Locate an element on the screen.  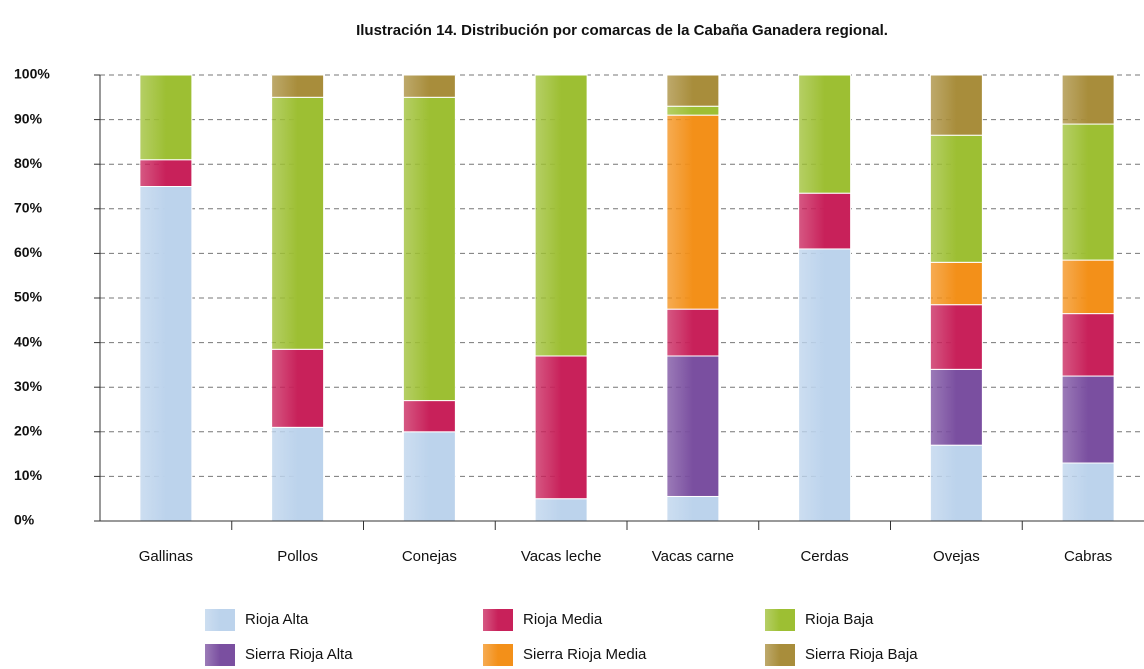
y-tick-label: 40% is located at coordinates (28, 341).